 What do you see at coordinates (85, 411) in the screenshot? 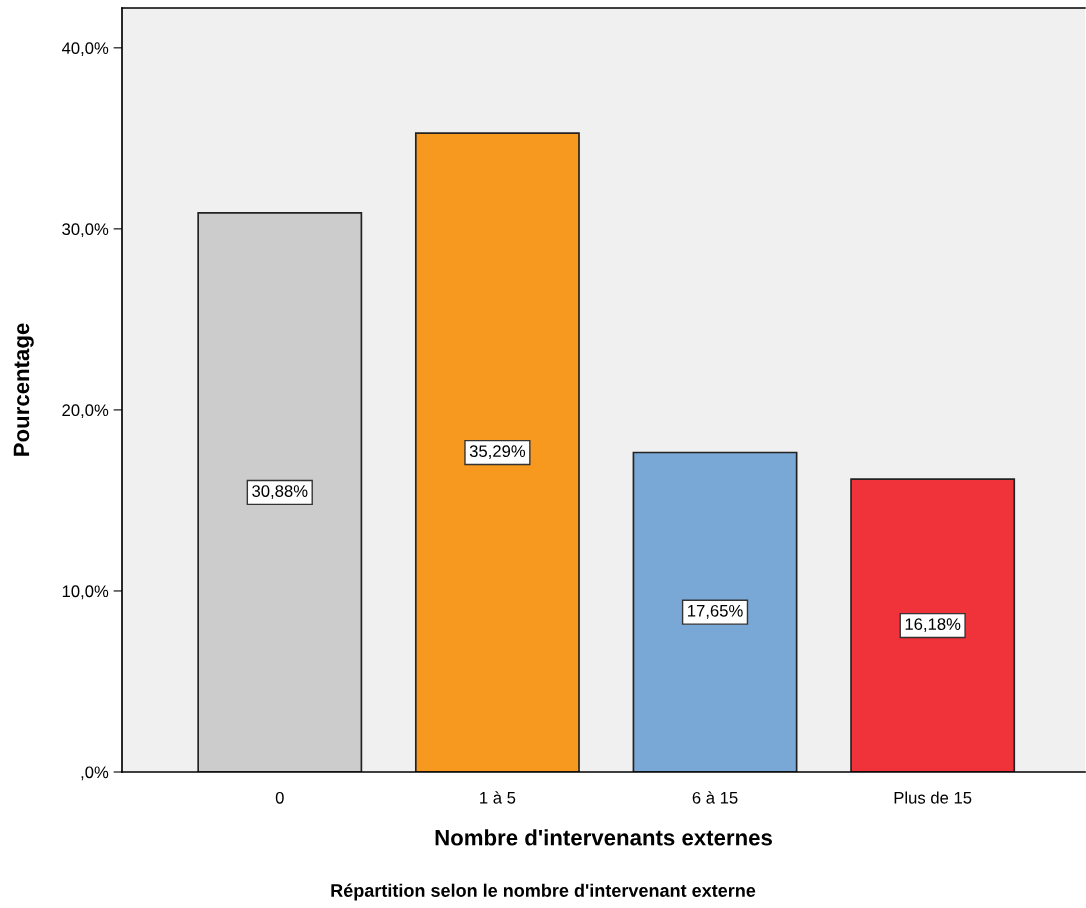
I see `y-tick-label: 20,0%` at bounding box center [85, 411].